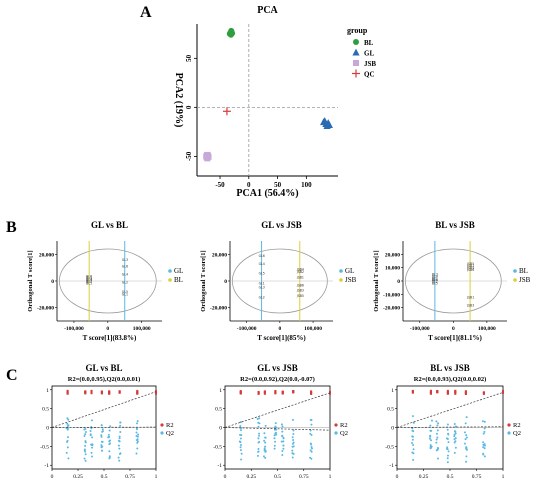  I want to click on opls3-sample-label: JSB3, so click(470, 305).